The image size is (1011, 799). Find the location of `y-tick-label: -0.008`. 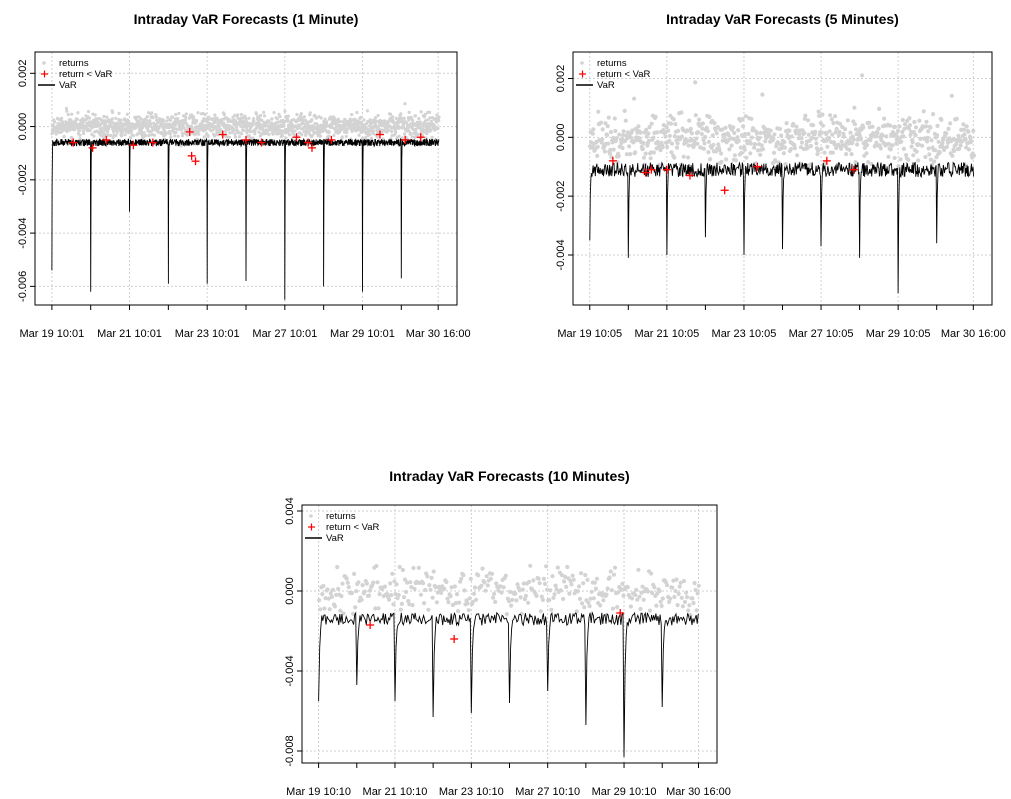

y-tick-label: -0.008 is located at coordinates (290, 750).